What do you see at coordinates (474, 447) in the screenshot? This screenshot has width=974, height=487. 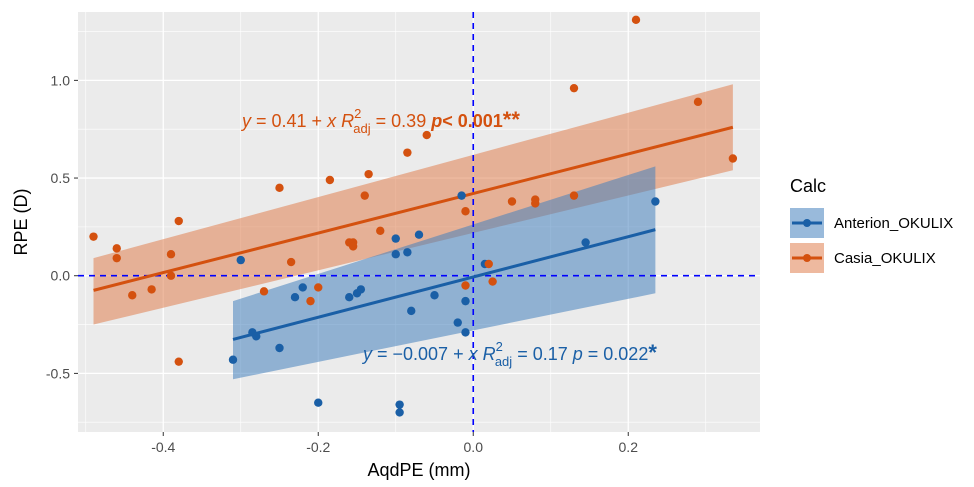 I see `x-tick-label: 0.0` at bounding box center [474, 447].